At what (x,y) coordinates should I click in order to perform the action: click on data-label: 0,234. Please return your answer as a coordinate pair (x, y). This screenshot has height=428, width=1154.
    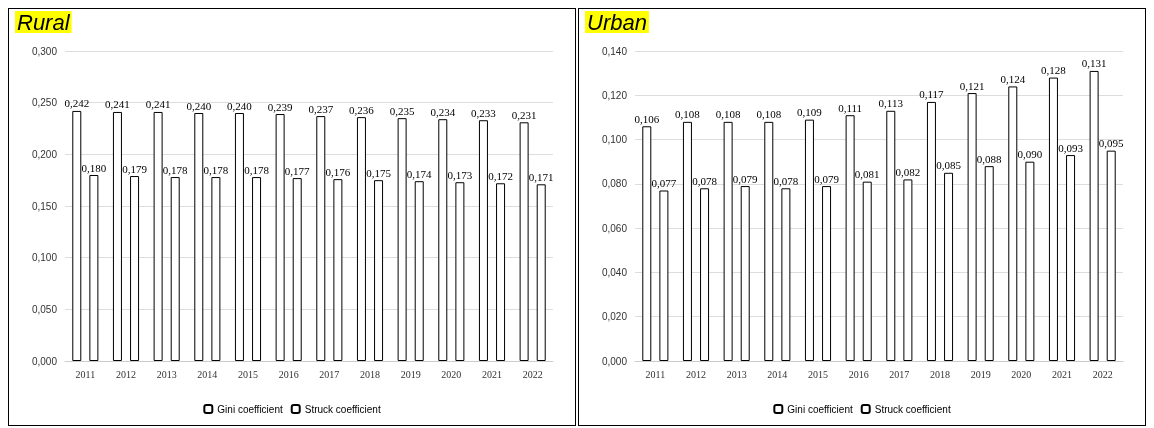
    Looking at the image, I should click on (443, 111).